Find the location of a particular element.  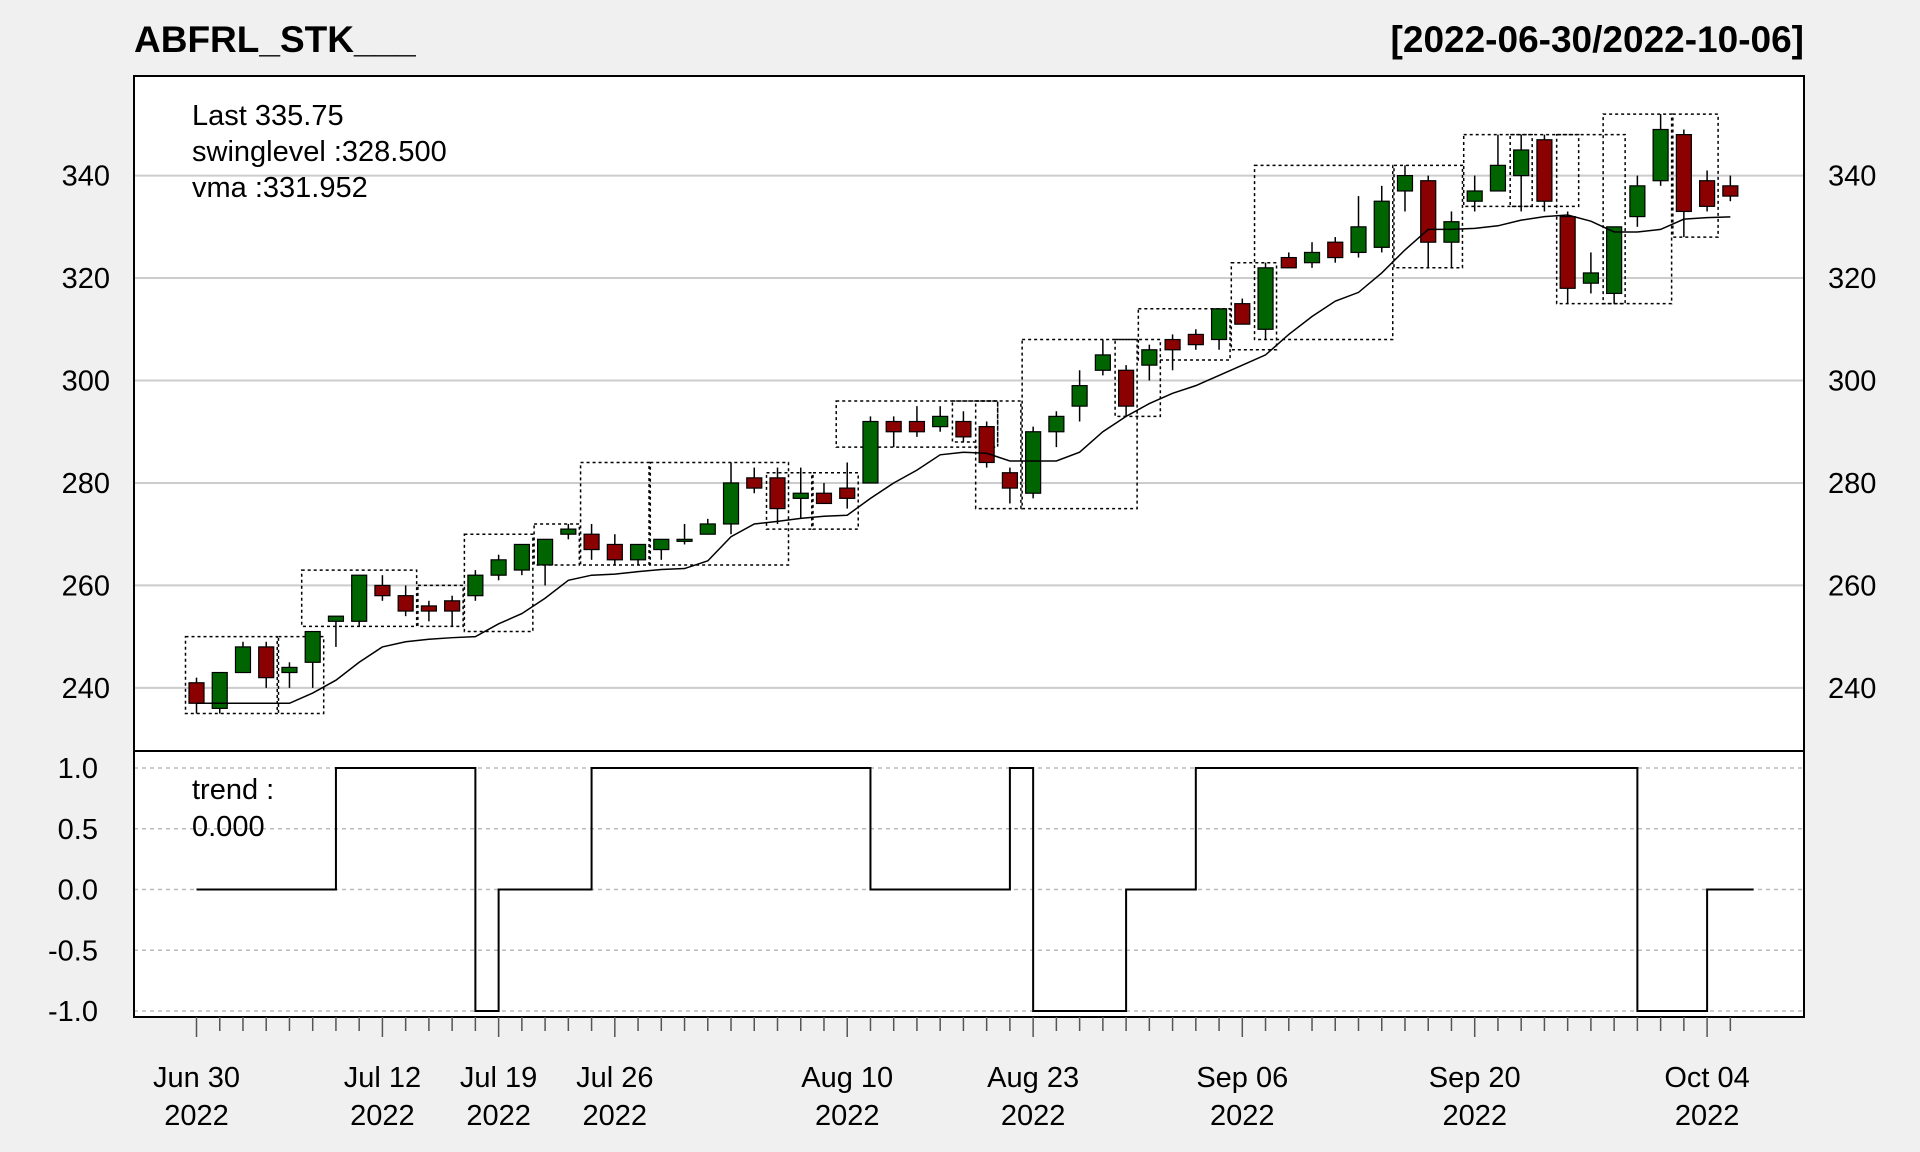

x-tick-label: Aug 23 is located at coordinates (1033, 1078).